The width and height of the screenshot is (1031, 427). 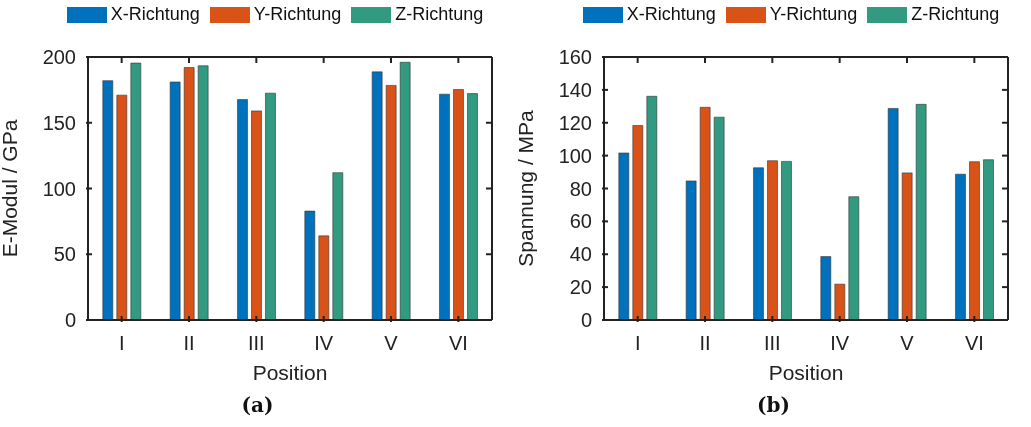 What do you see at coordinates (526, 188) in the screenshot?
I see `y-axis-title: Spannung / MPa` at bounding box center [526, 188].